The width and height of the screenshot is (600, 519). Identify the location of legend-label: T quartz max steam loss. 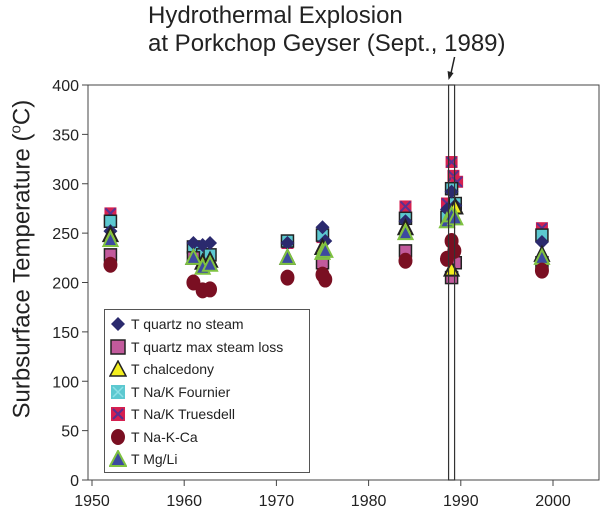
(207, 346).